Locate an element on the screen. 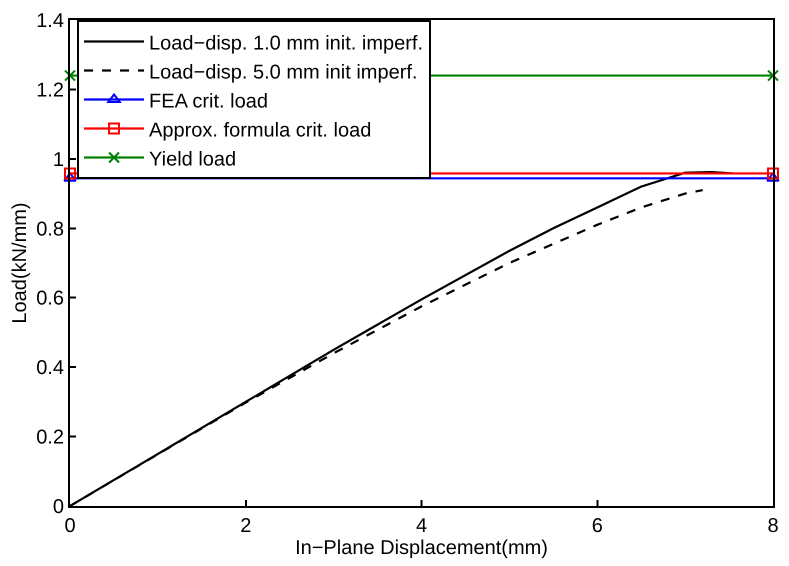 Image resolution: width=789 pixels, height=566 pixels. legend-label: Load−disp. 5.0 mm init imperf. is located at coordinates (283, 72).